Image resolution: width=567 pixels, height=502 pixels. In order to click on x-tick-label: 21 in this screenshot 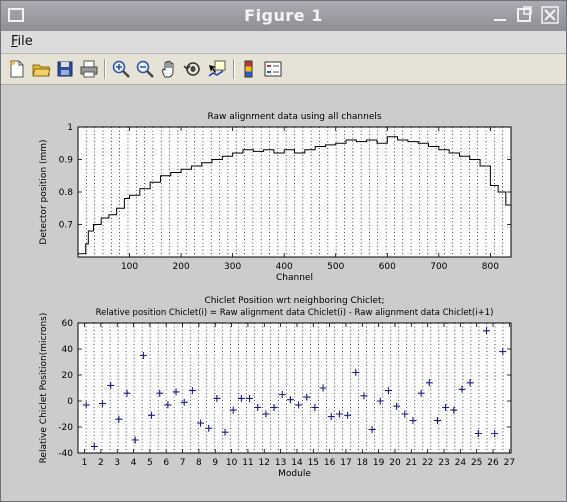, I will do `click(411, 463)`.